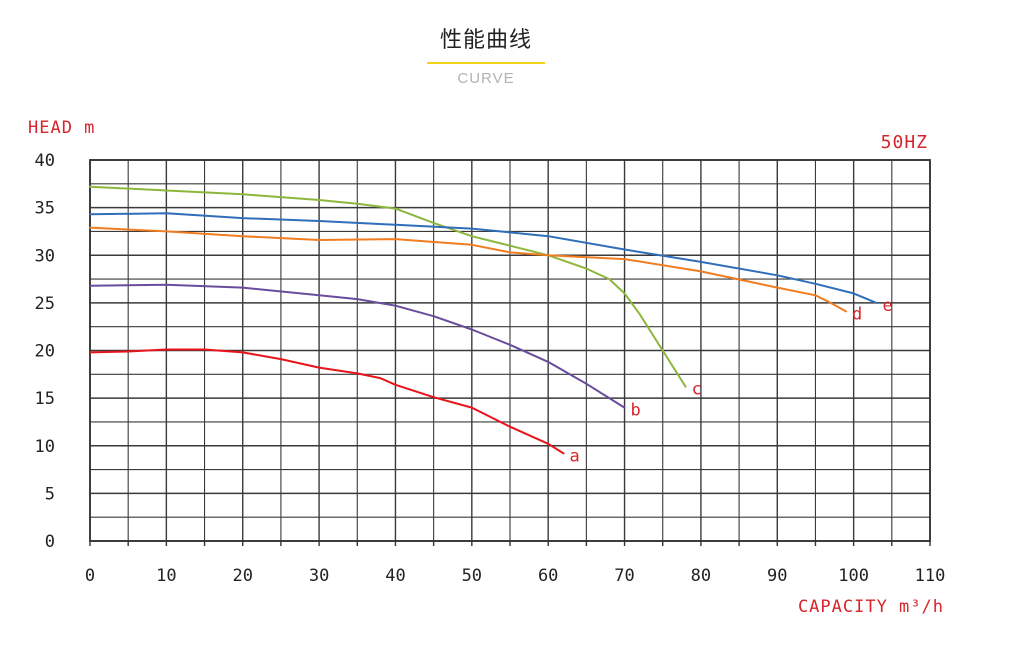 This screenshot has height=663, width=1024. I want to click on y-axis-label: HEAD m, so click(61, 128).